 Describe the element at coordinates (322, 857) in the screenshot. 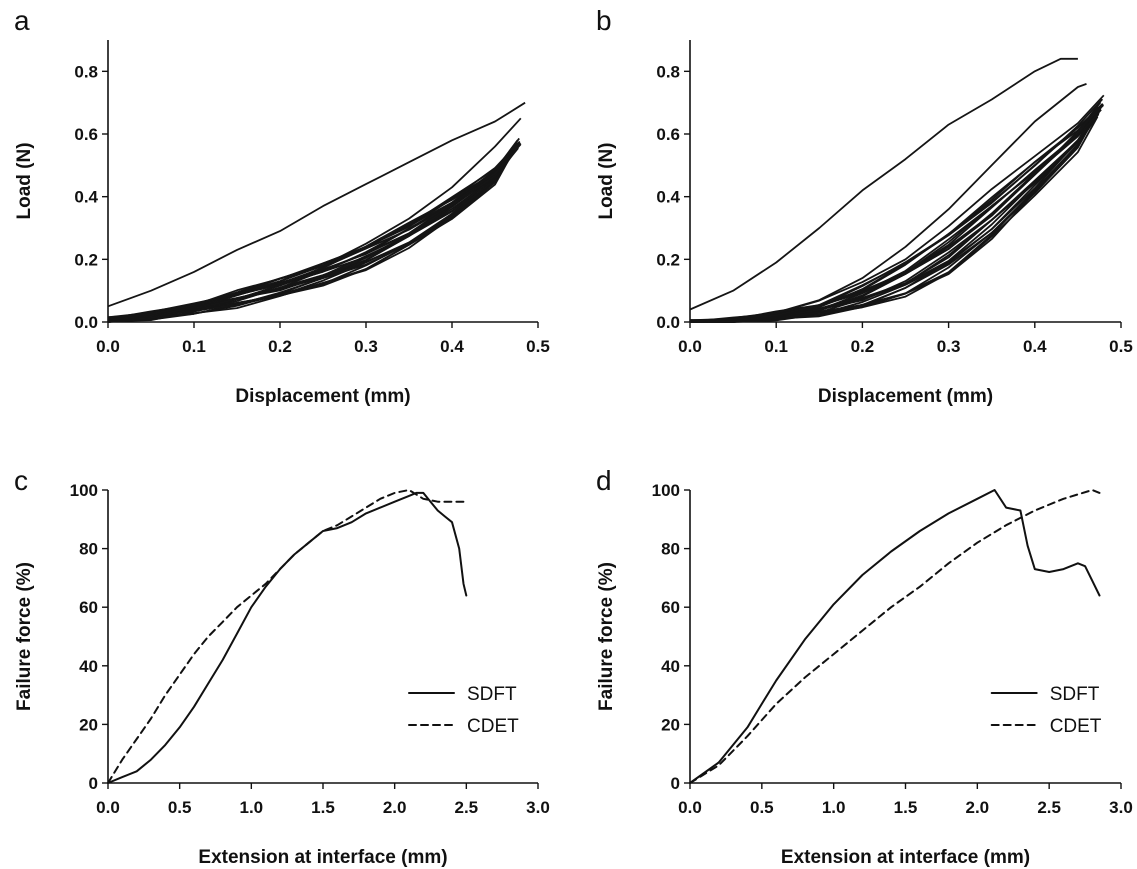

I see `x-axis-title: Extension at interface (mm)` at that location.